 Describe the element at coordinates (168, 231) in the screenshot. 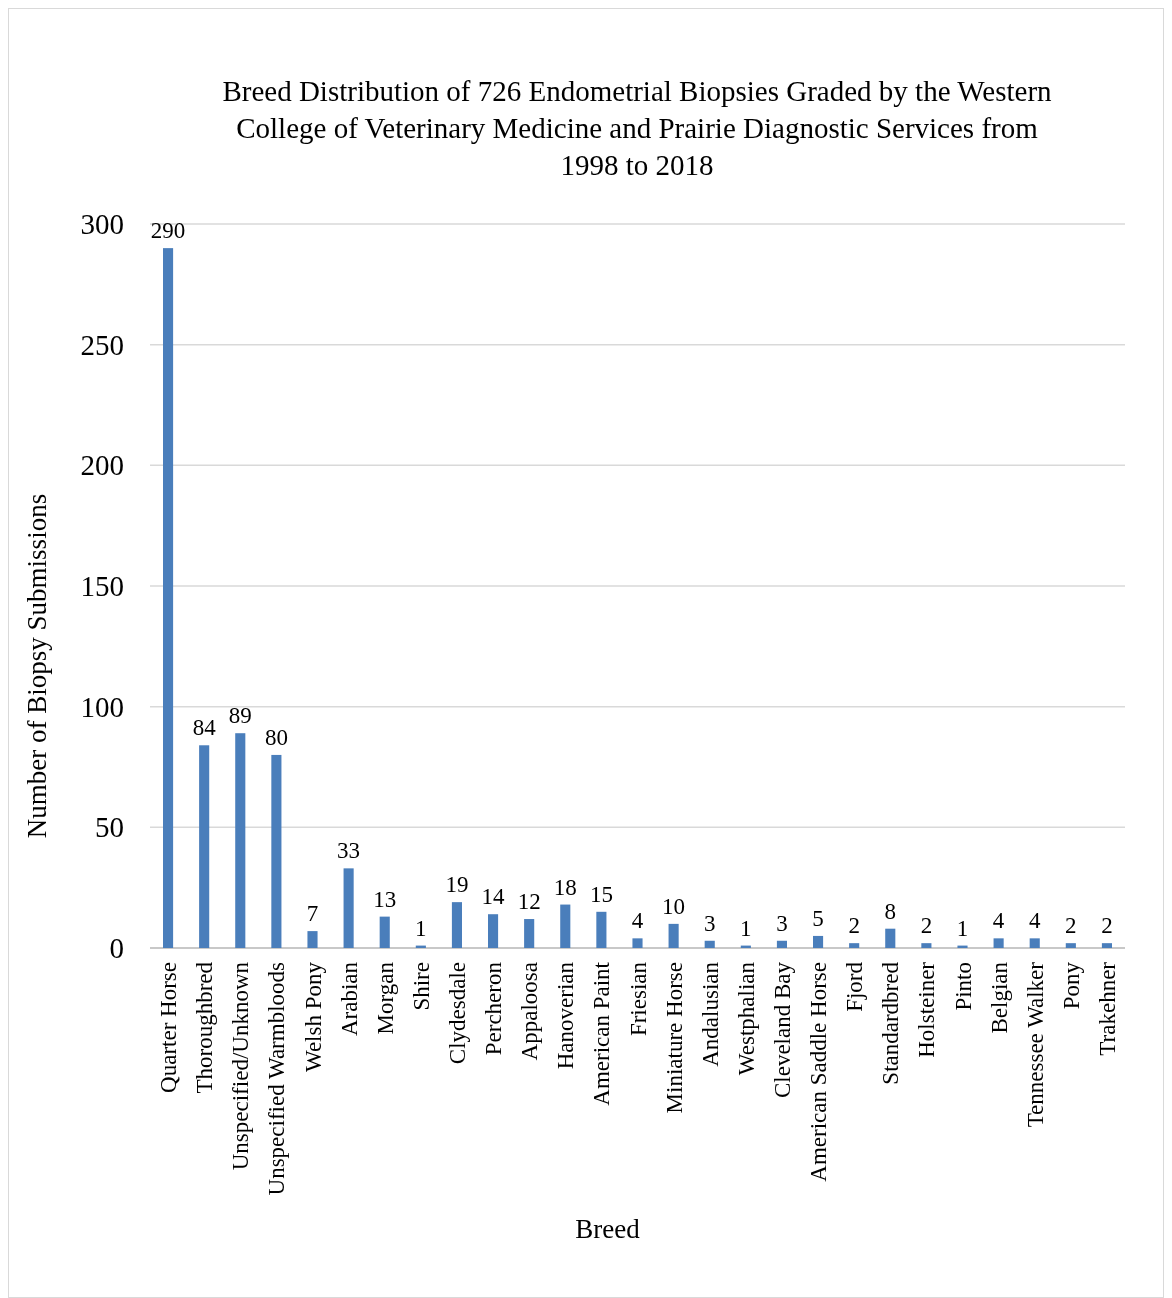

I see `data-label: 290` at that location.